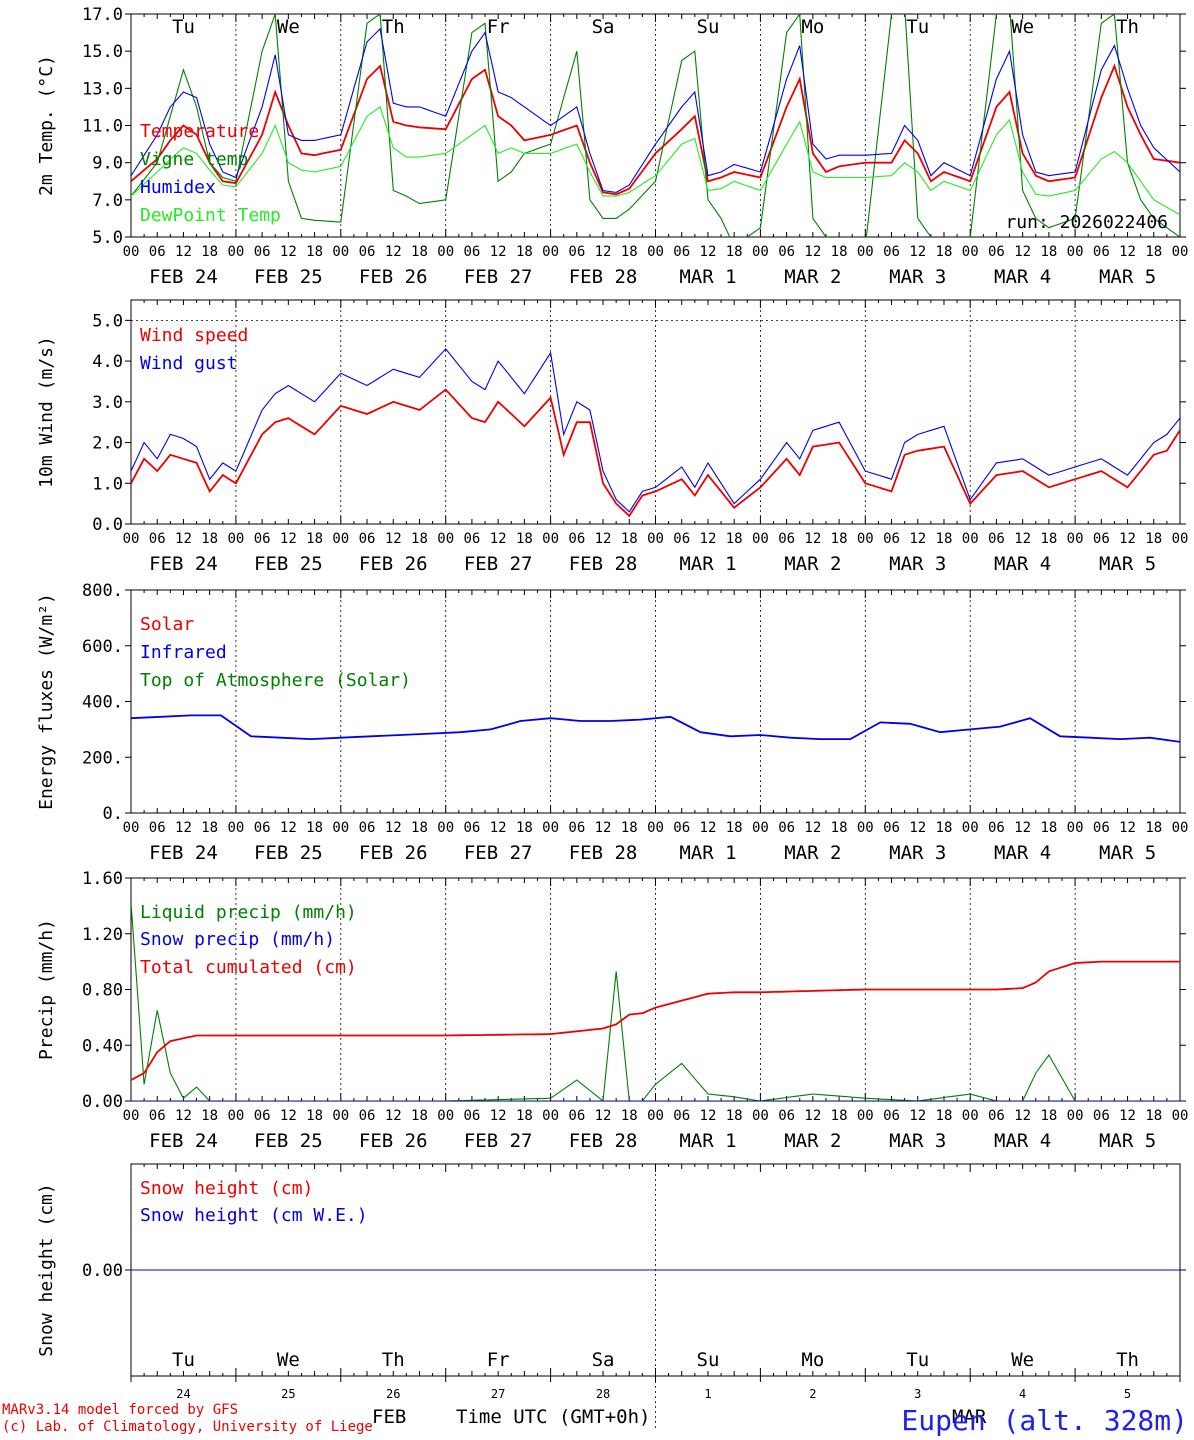 This screenshot has width=1194, height=1440. I want to click on date-label: FEB 24, so click(183, 564).